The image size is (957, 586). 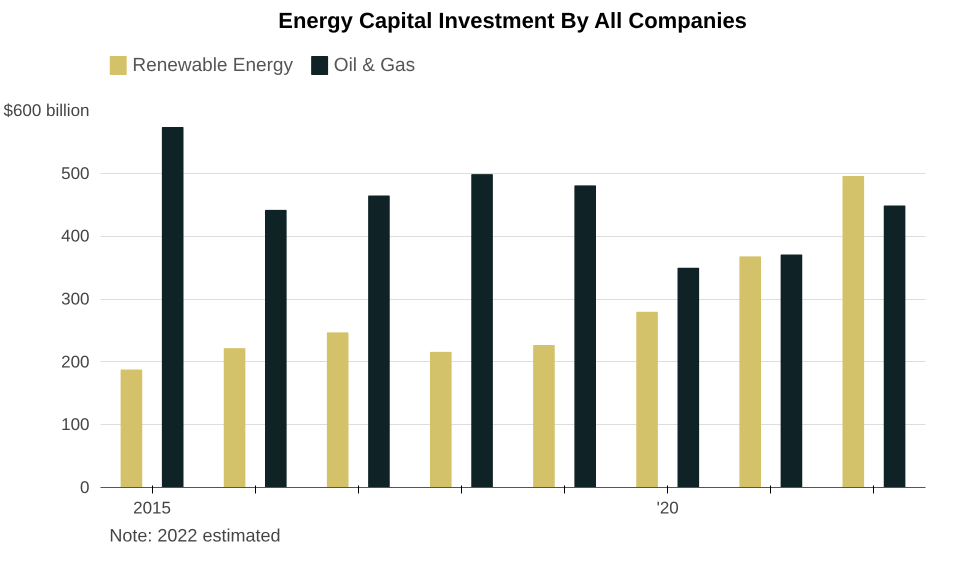 I want to click on x-tick-label: '20, so click(x=667, y=508).